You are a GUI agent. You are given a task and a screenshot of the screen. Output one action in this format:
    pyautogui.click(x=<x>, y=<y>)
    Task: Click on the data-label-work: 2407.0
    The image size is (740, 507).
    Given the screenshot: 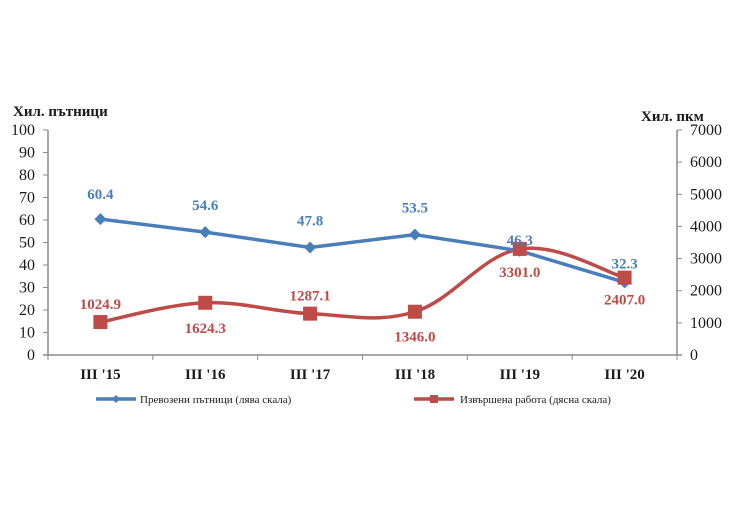 What is the action you would take?
    pyautogui.click(x=624, y=301)
    